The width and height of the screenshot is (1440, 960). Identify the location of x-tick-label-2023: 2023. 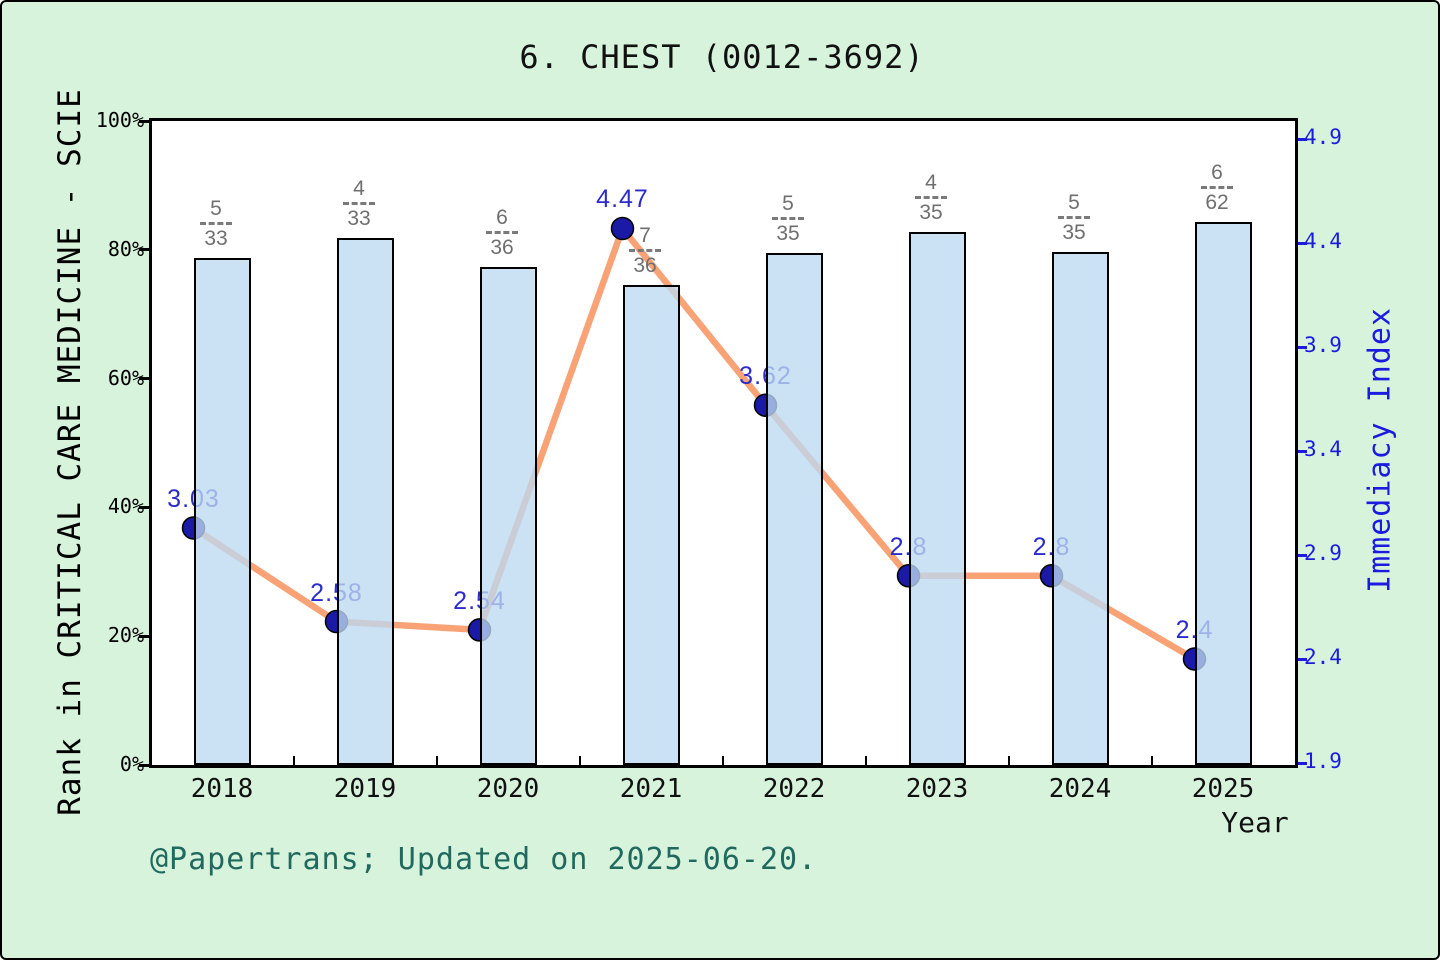
(937, 789).